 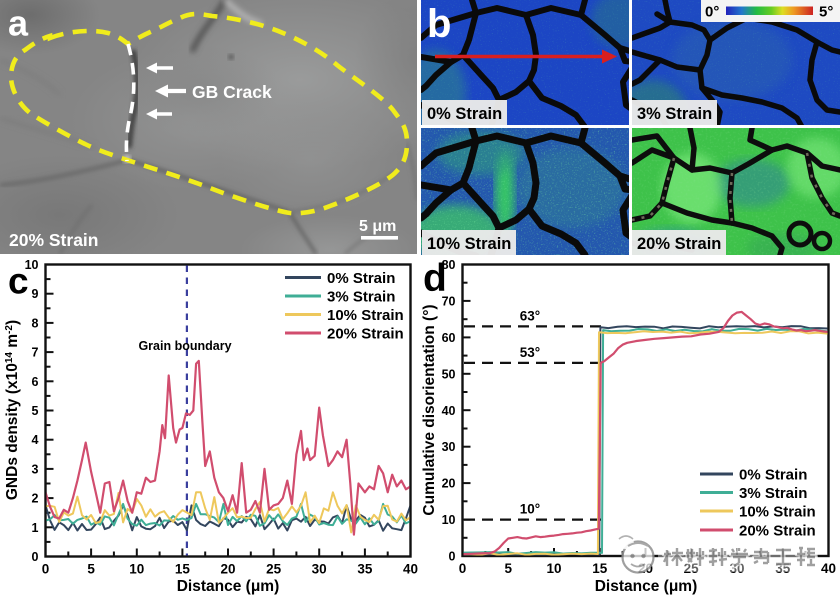 I want to click on svg-text: a, so click(x=18, y=23).